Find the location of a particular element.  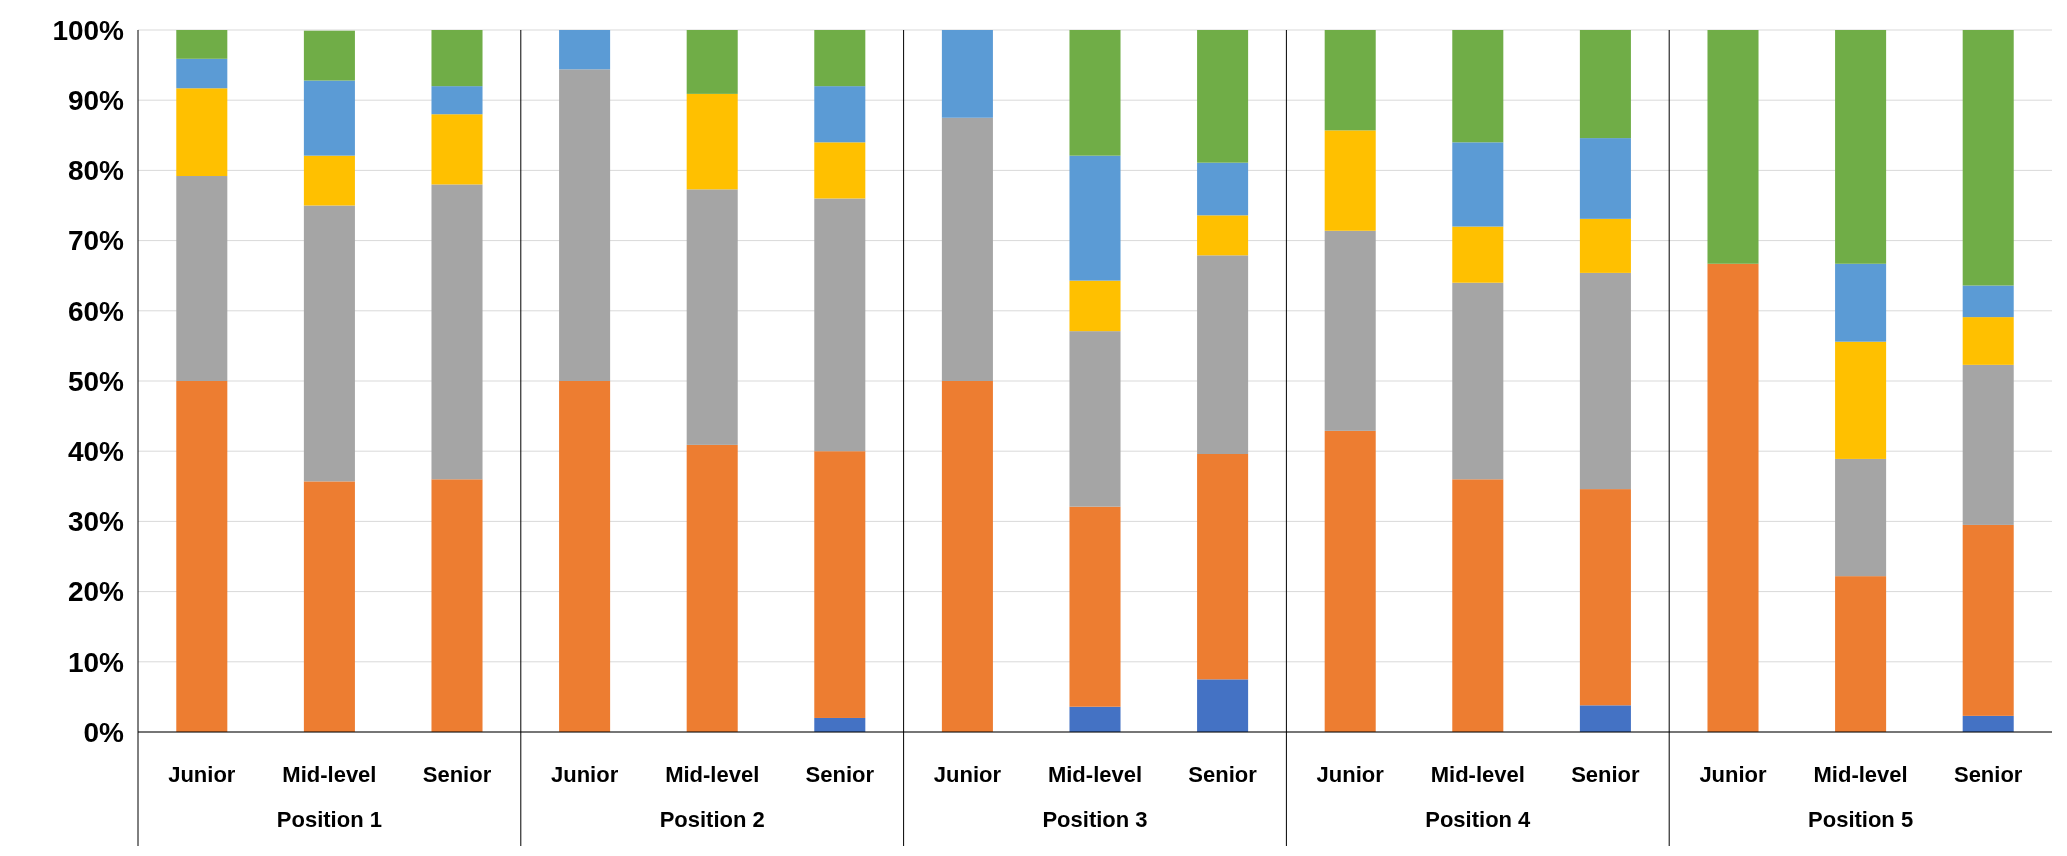

y-tick-label: 40% is located at coordinates (96, 451).